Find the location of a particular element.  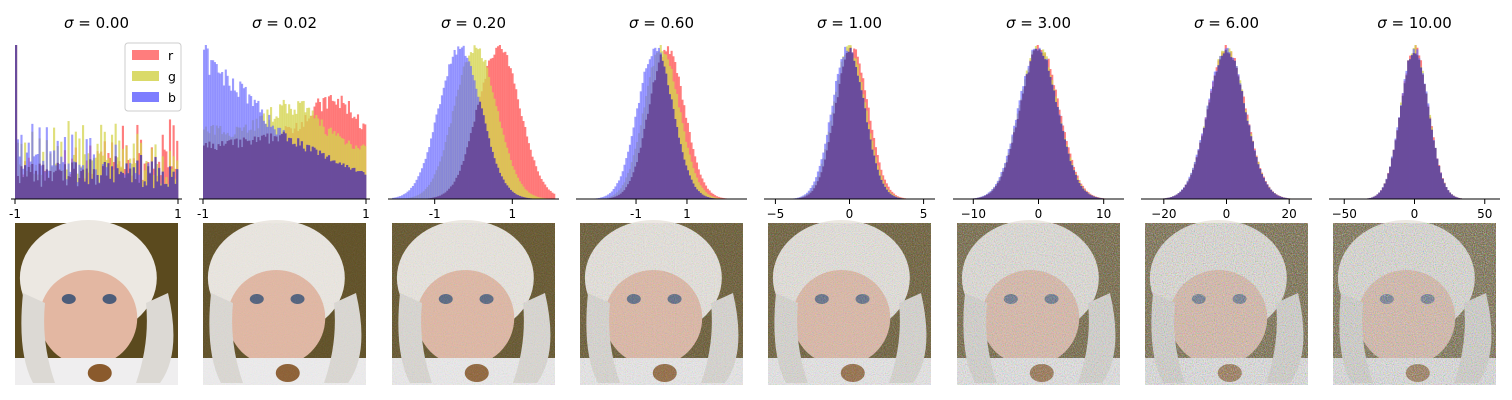

panel-7: σ = 10.00 −50 0 50 is located at coordinates (1414, 117).